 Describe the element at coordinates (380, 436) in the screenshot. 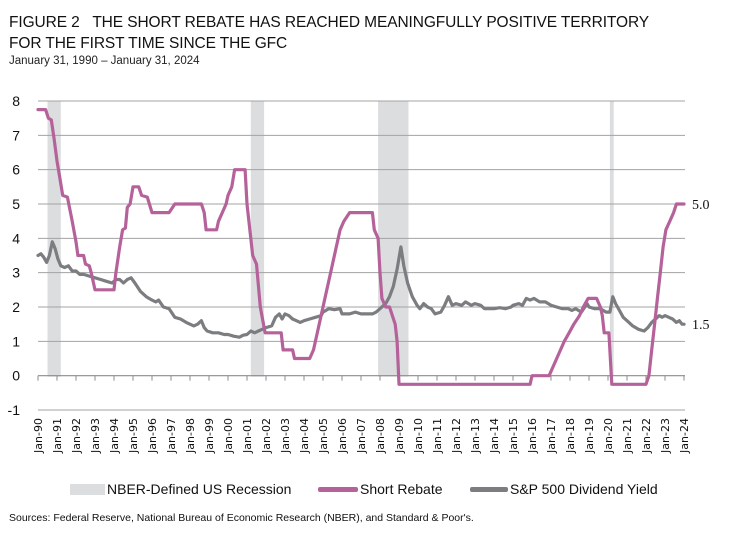

I see `x-tick-label: Jan-08` at that location.